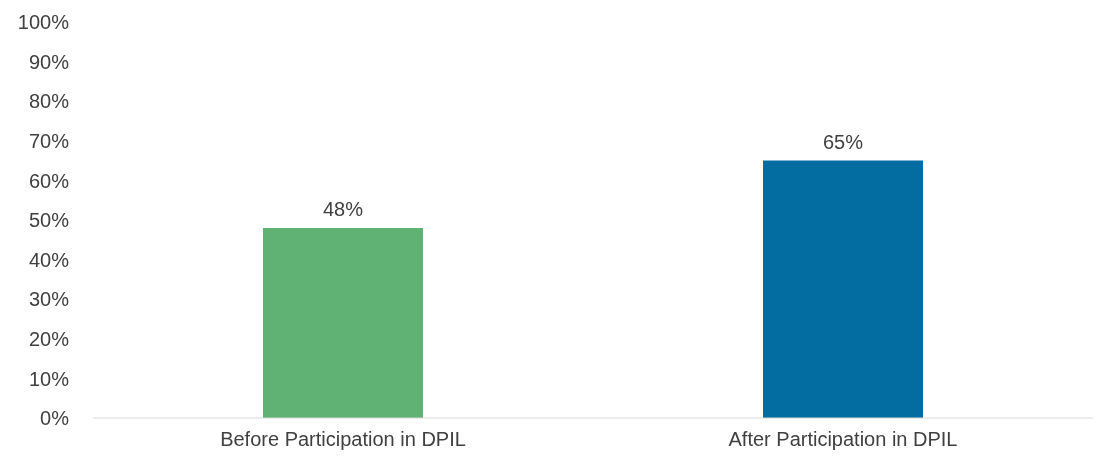 This screenshot has height=466, width=1101. What do you see at coordinates (43, 22) in the screenshot?
I see `y-tick-label: 100%` at bounding box center [43, 22].